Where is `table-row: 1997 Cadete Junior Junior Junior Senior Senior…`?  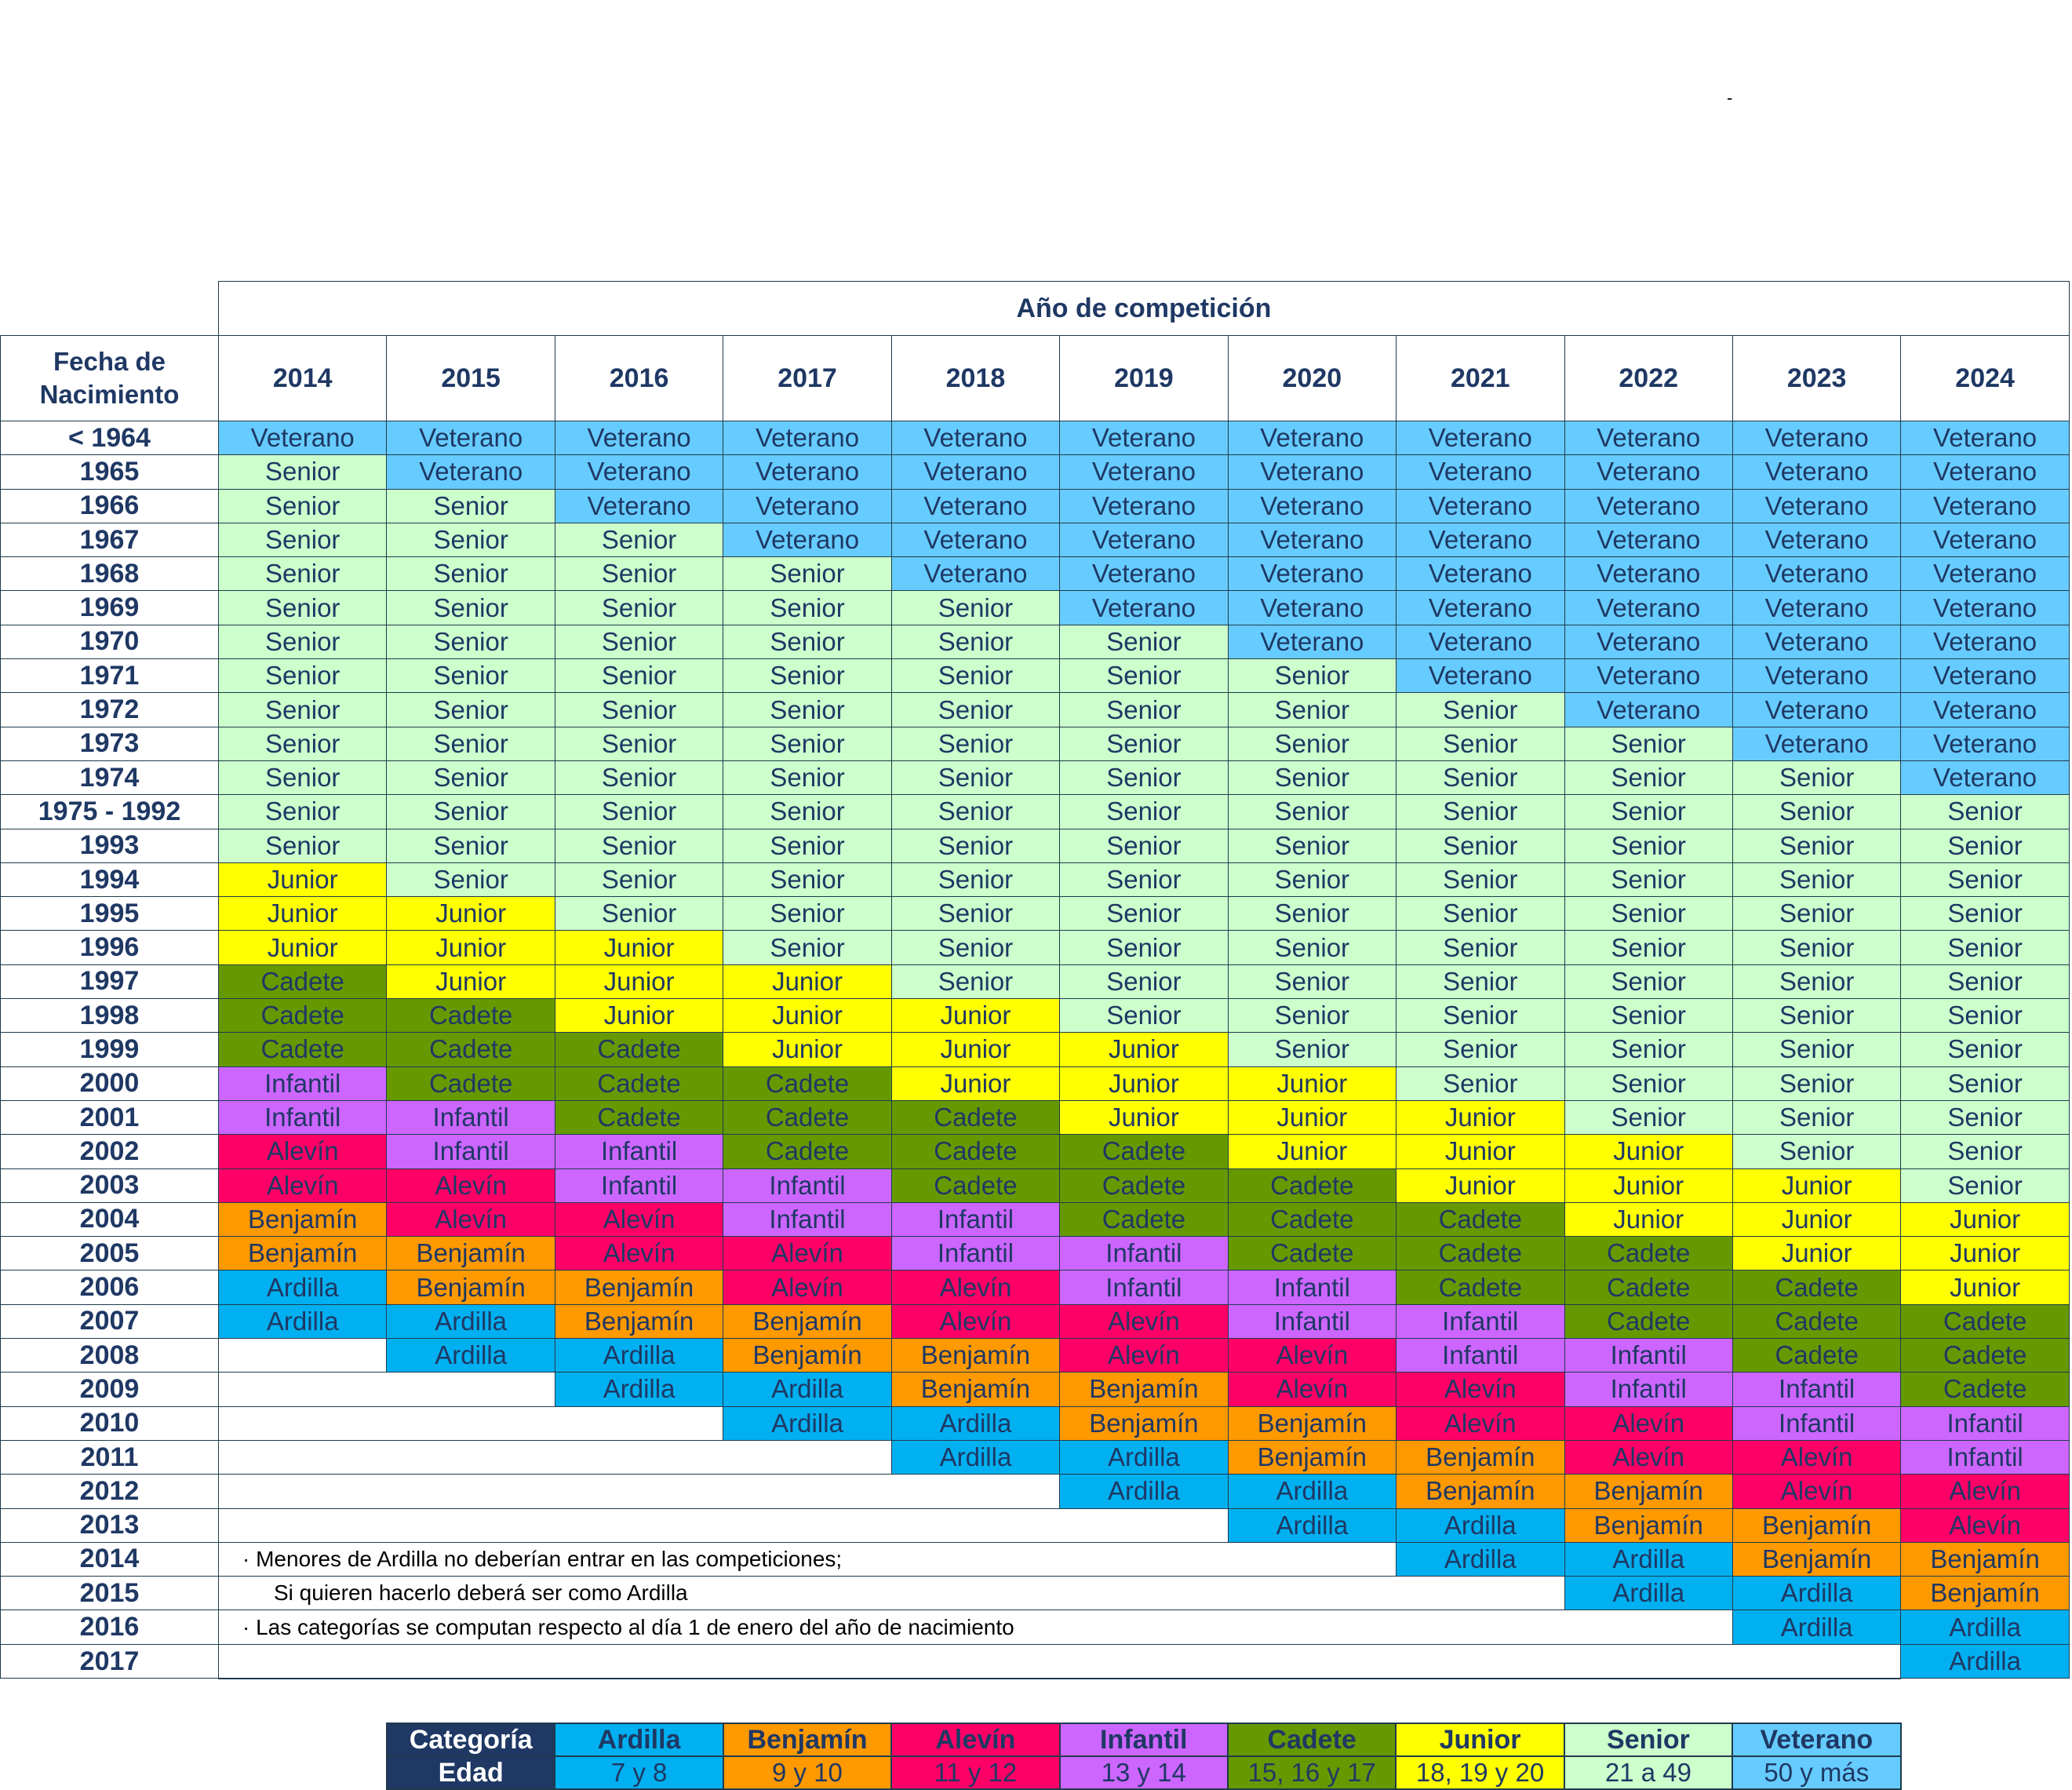 table-row: 1997 Cadete Junior Junior Junior Senior Senior… is located at coordinates (1035, 982).